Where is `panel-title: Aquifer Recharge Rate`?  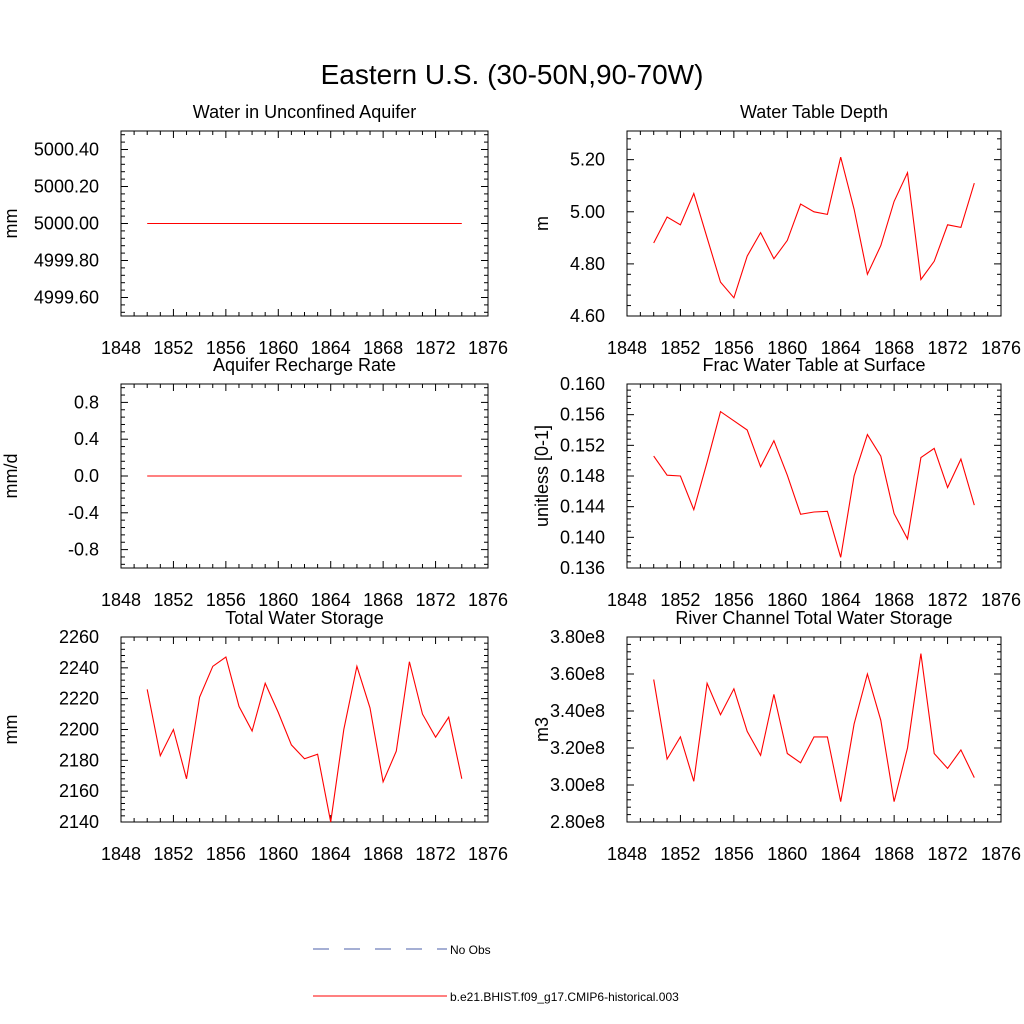
panel-title: Aquifer Recharge Rate is located at coordinates (304, 365).